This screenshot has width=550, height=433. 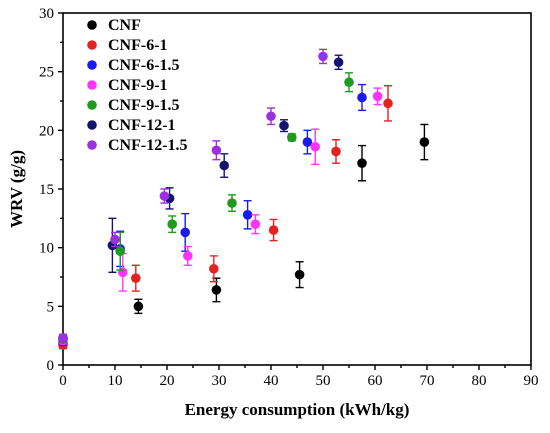 What do you see at coordinates (144, 105) in the screenshot?
I see `legend-label: CNF-9-1.5` at bounding box center [144, 105].